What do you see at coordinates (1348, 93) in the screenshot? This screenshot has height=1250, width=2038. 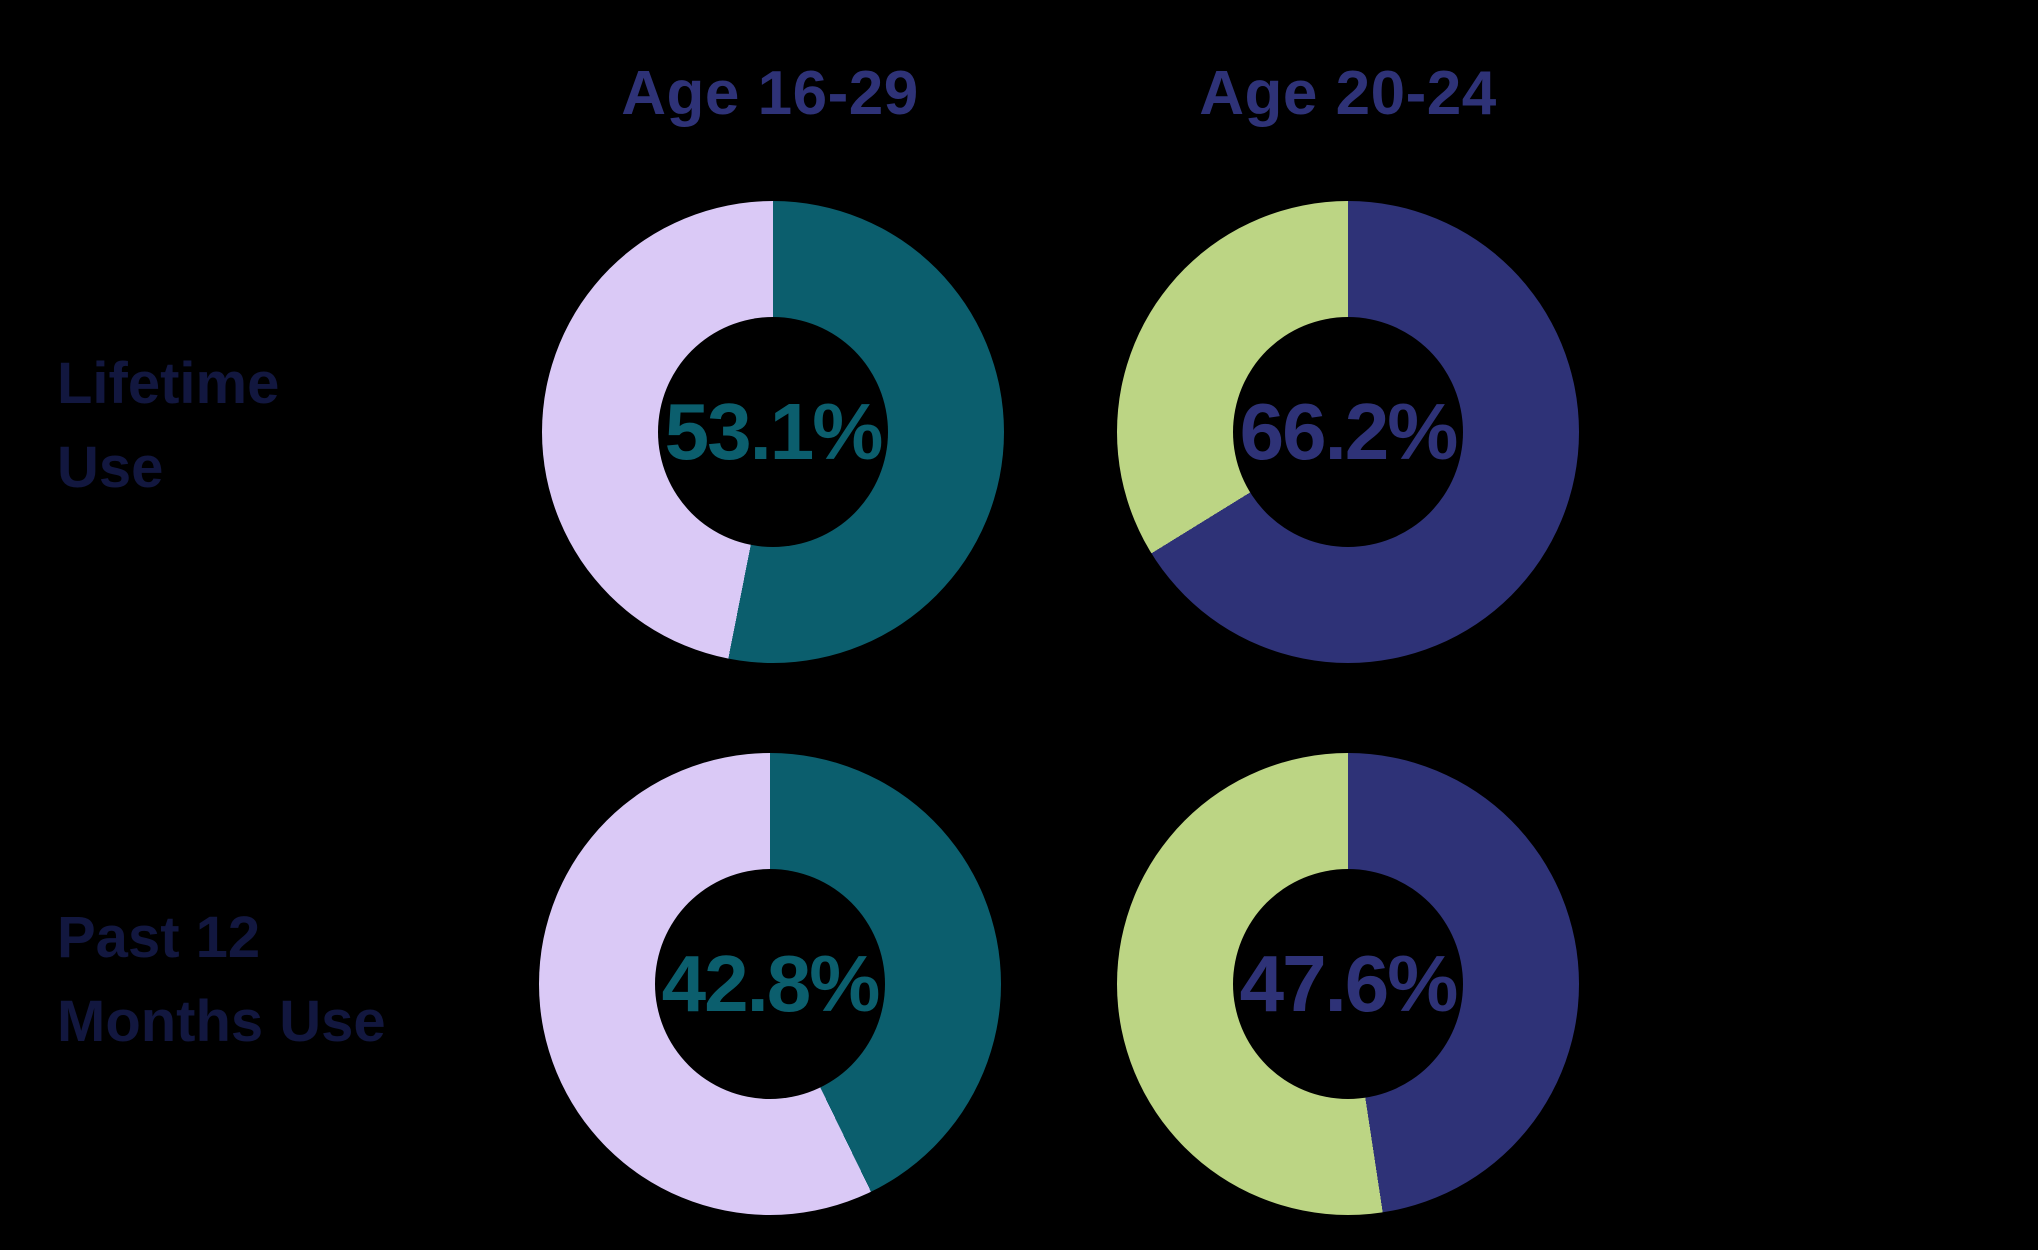 I see `column-header-age-20-24: Age 20-24` at bounding box center [1348, 93].